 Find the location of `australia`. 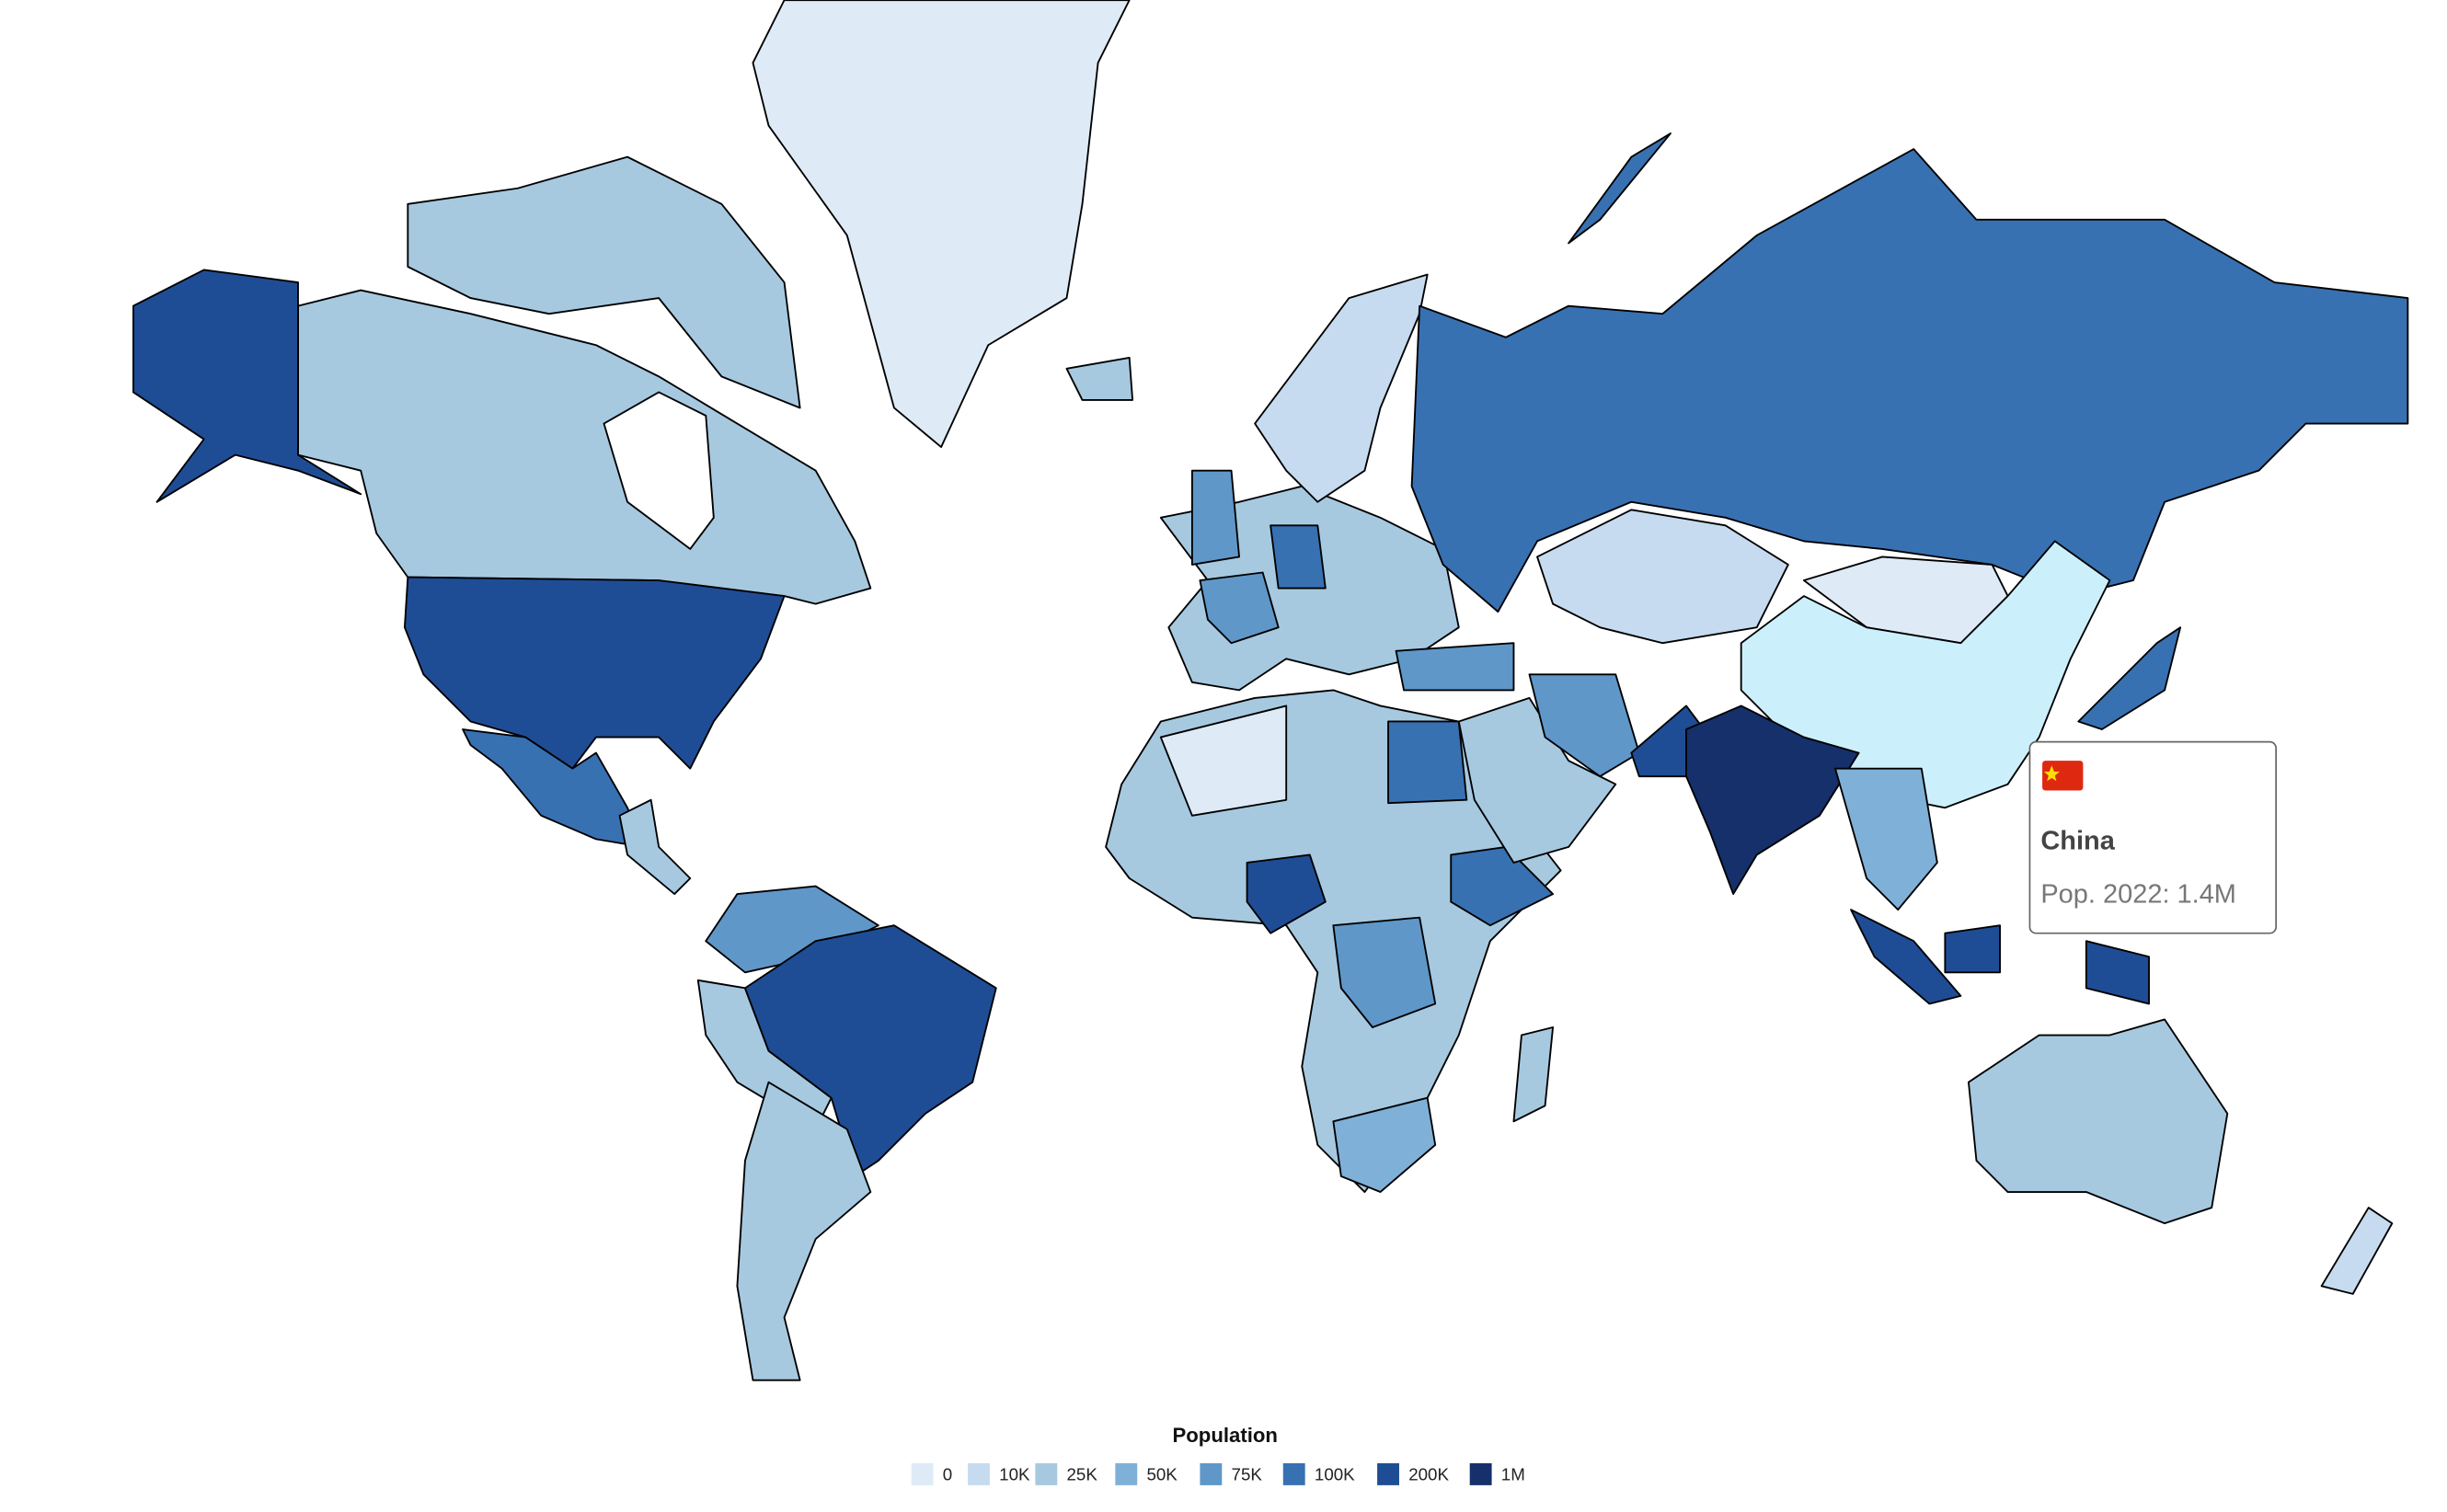

australia is located at coordinates (2098, 1121).